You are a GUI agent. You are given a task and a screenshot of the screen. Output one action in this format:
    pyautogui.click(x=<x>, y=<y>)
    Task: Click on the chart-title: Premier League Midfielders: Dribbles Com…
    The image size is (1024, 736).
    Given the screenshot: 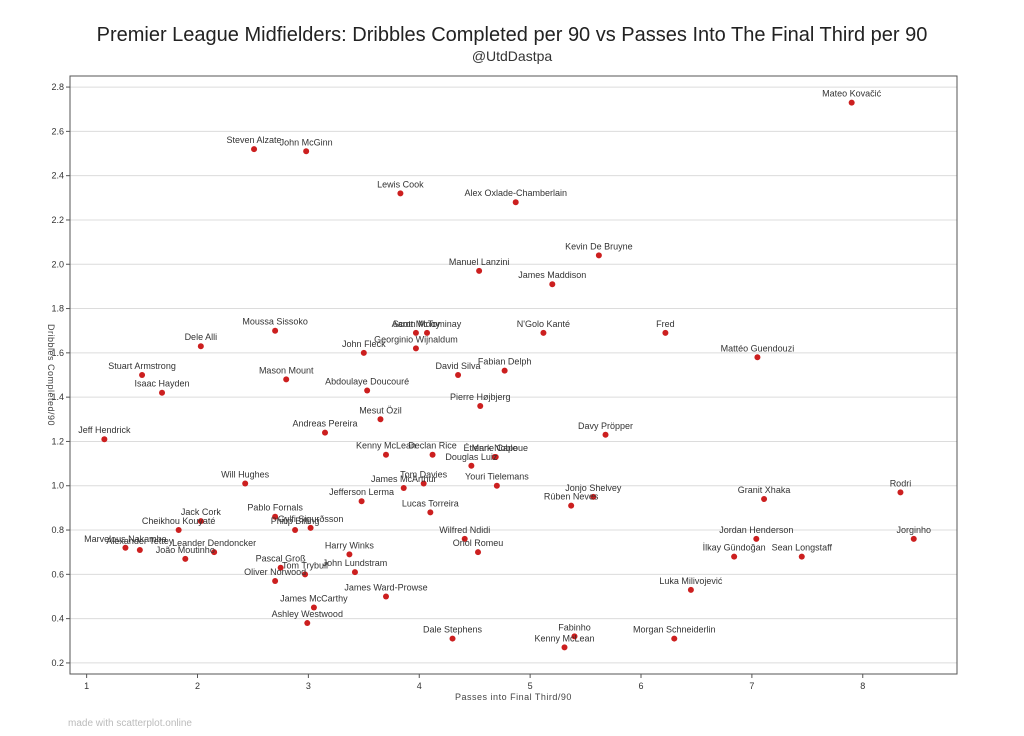 What is the action you would take?
    pyautogui.click(x=512, y=35)
    